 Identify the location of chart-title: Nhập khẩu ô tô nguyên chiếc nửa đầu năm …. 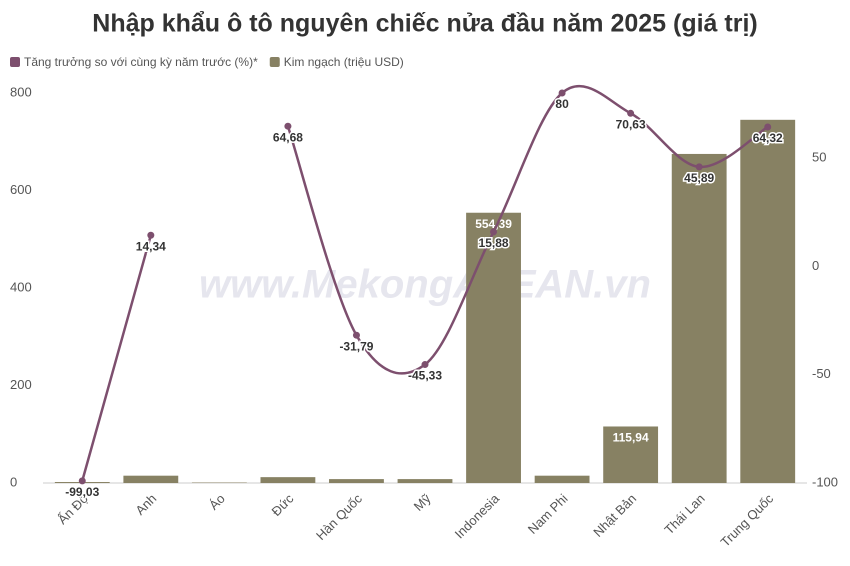
(424, 24).